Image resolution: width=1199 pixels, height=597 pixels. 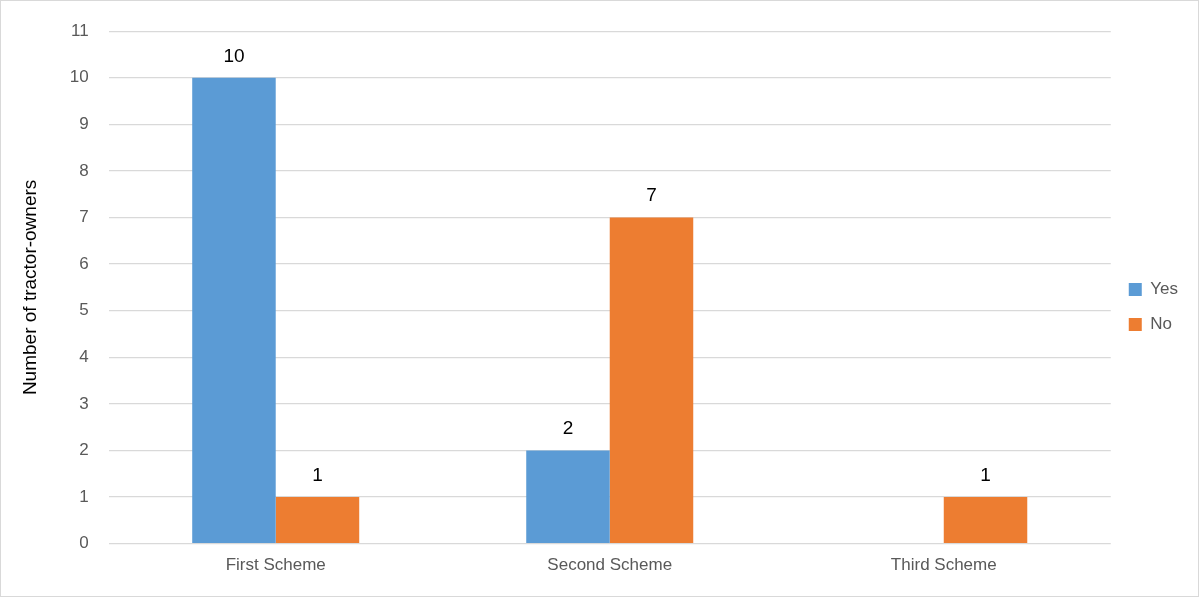 I want to click on y-tick-label: 7, so click(x=84, y=217).